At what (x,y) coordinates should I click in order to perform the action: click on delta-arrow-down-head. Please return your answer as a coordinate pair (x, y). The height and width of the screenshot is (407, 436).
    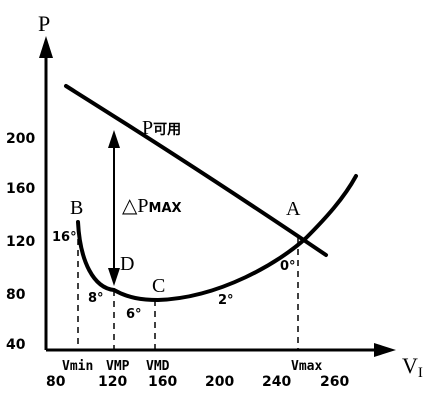
    Looking at the image, I should click on (114, 277).